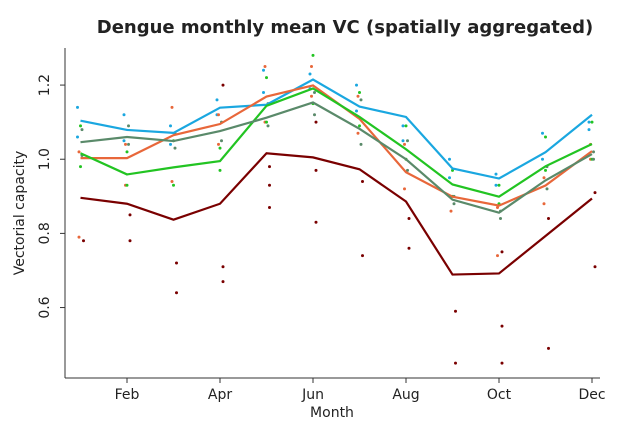  Describe the element at coordinates (127, 395) in the screenshot. I see `x-tick-label: Feb` at that location.